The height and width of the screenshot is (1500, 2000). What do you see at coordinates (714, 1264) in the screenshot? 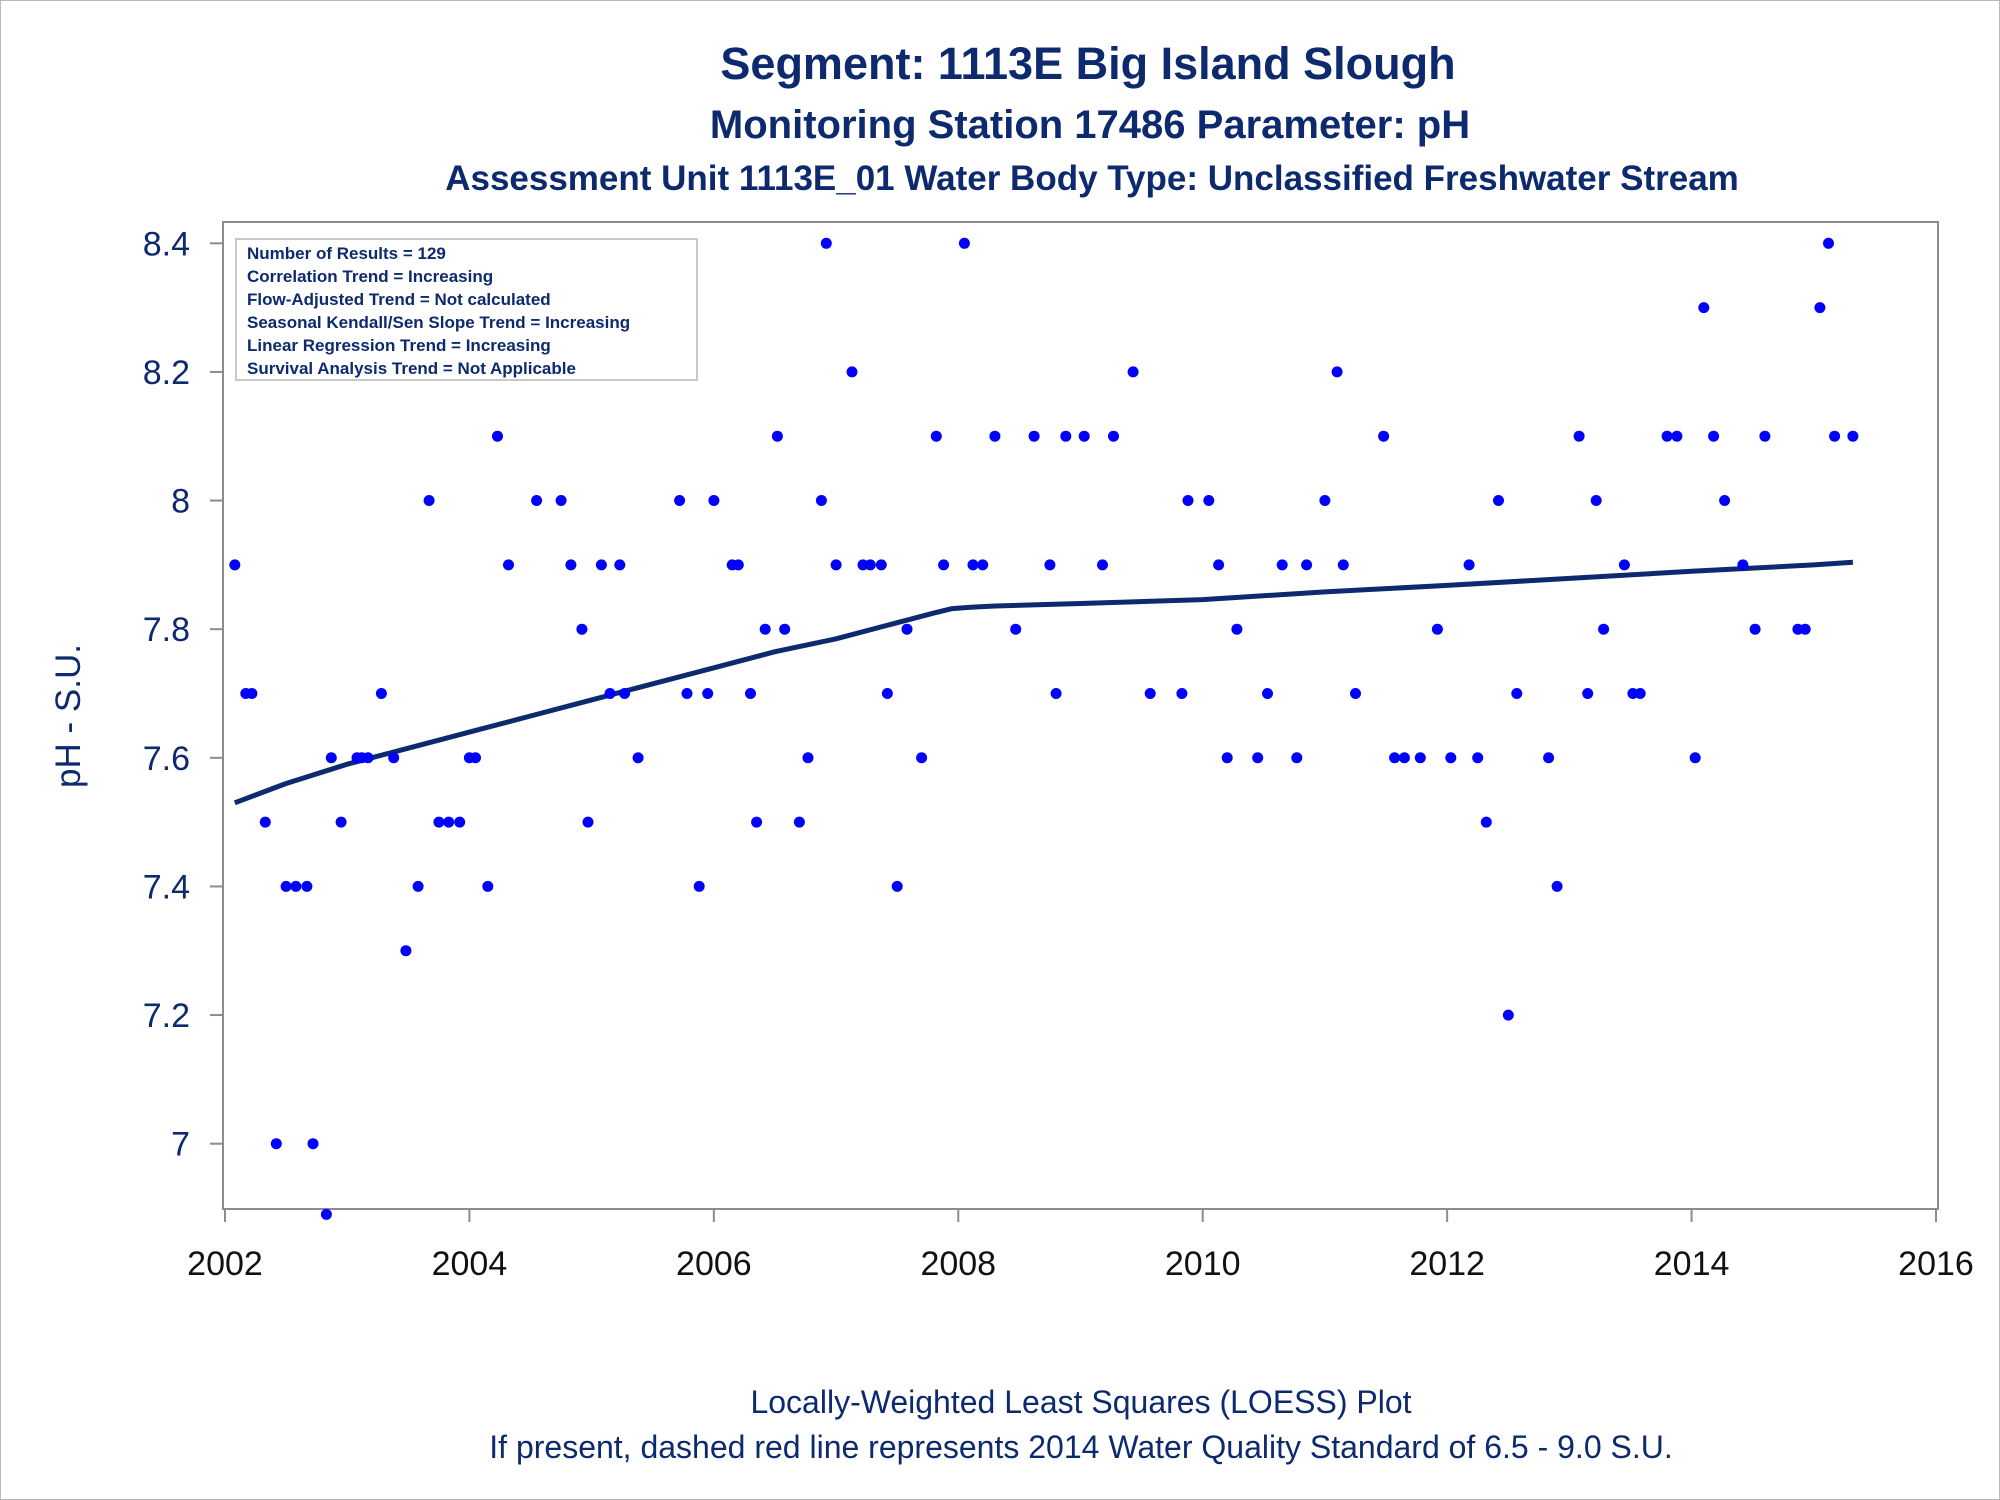
I see `x-tick-label-2: 2006` at bounding box center [714, 1264].